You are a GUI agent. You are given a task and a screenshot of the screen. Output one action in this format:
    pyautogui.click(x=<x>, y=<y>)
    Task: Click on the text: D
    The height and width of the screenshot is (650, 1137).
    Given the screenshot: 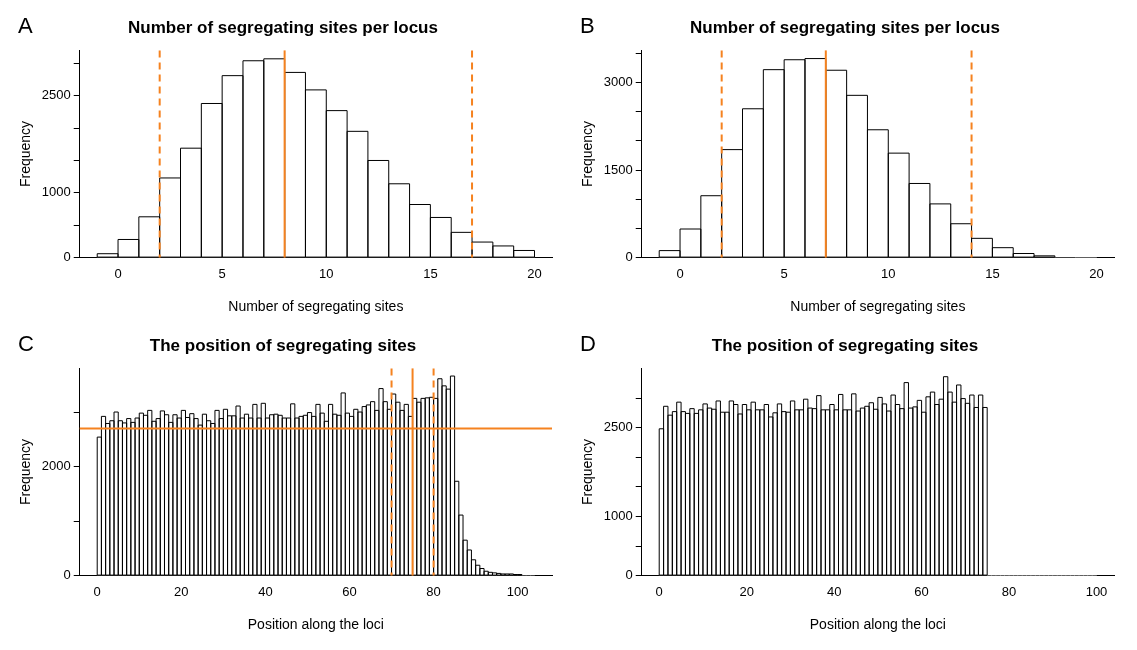 What is the action you would take?
    pyautogui.click(x=588, y=344)
    